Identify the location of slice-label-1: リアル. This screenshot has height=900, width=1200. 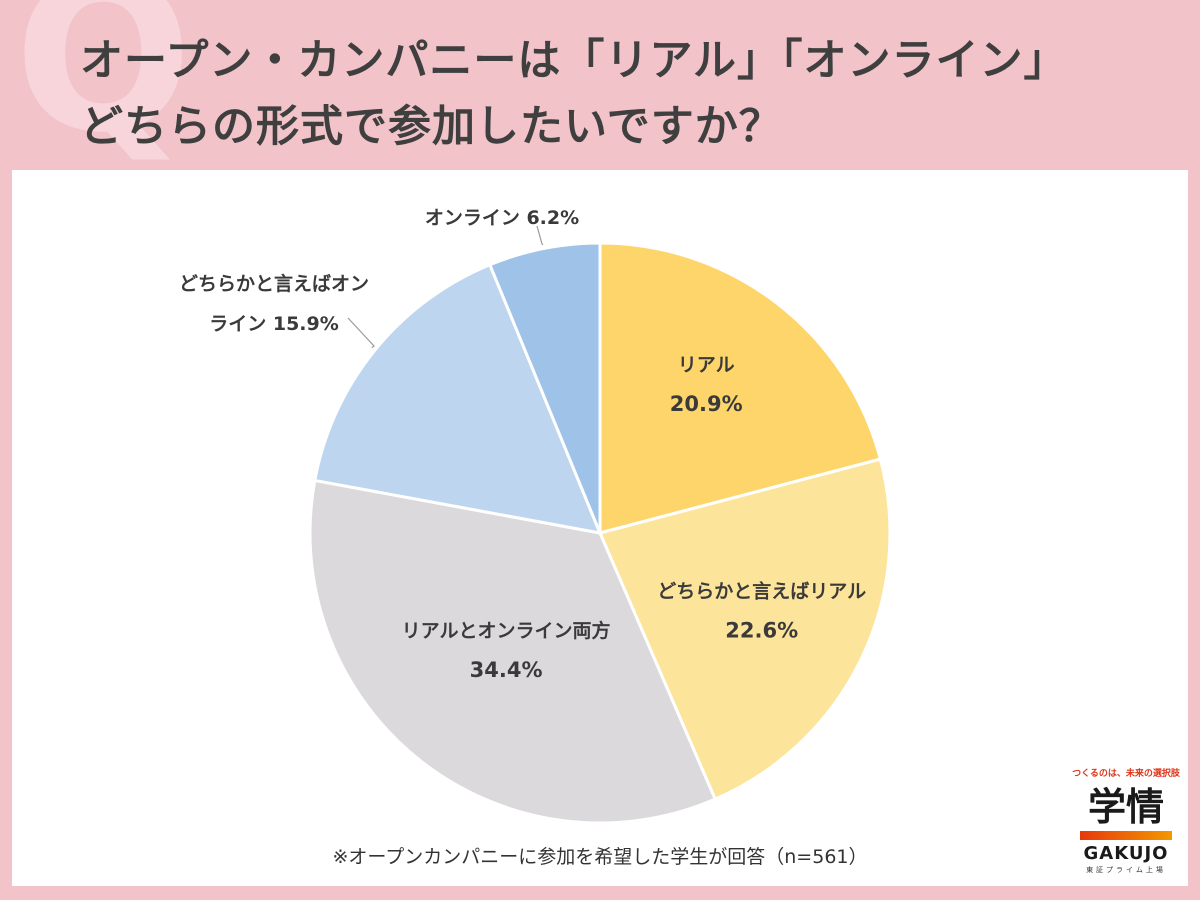
(706, 365).